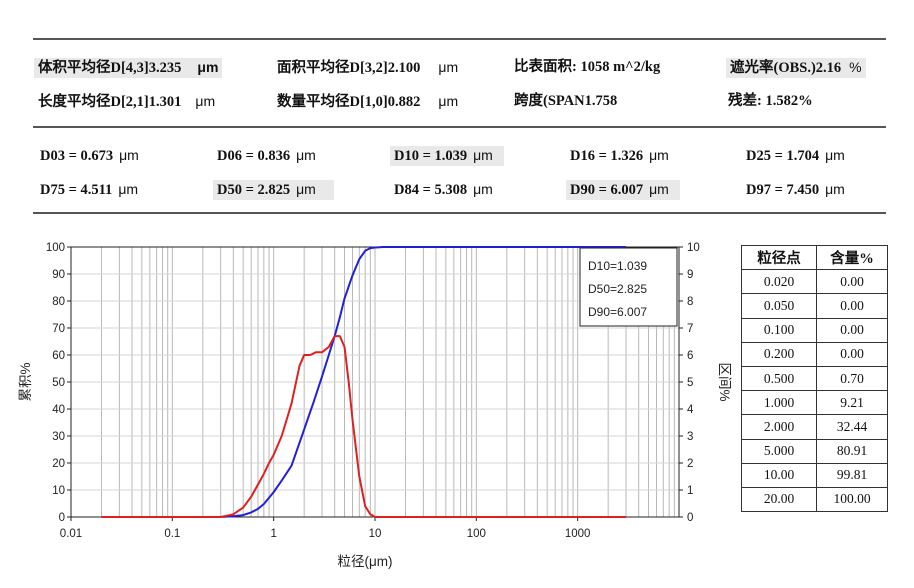  Describe the element at coordinates (165, 68) in the screenshot. I see `vol-mean-value: 3.235` at that location.